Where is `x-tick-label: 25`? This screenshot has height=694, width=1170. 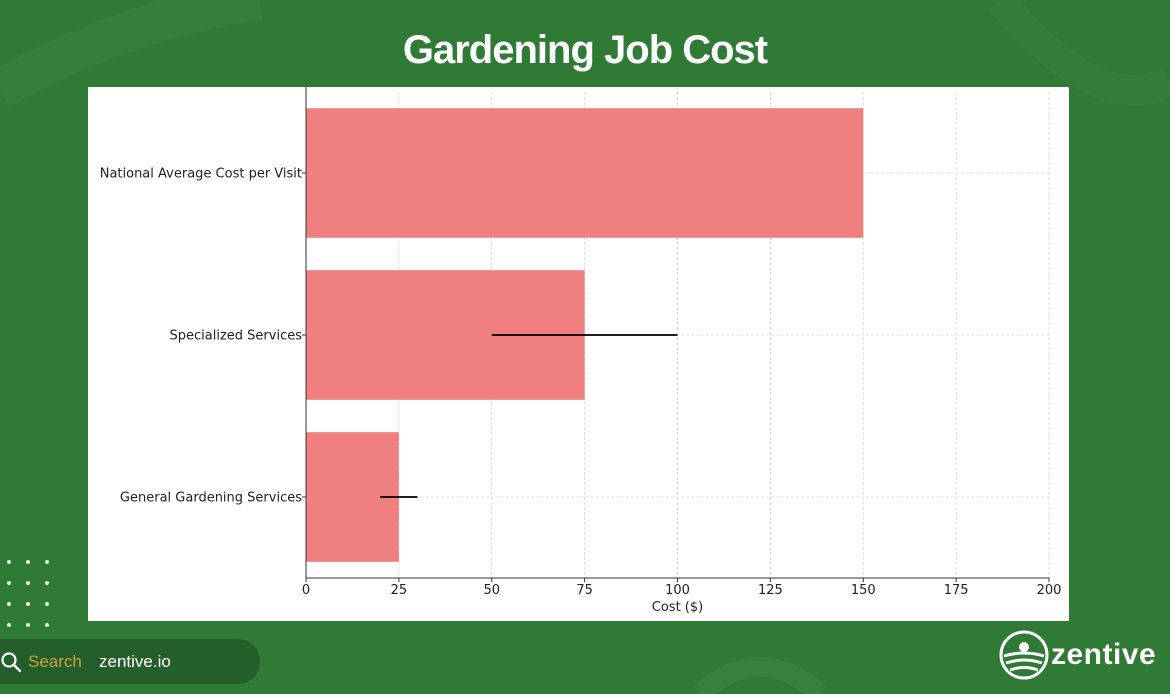 x-tick-label: 25 is located at coordinates (399, 590).